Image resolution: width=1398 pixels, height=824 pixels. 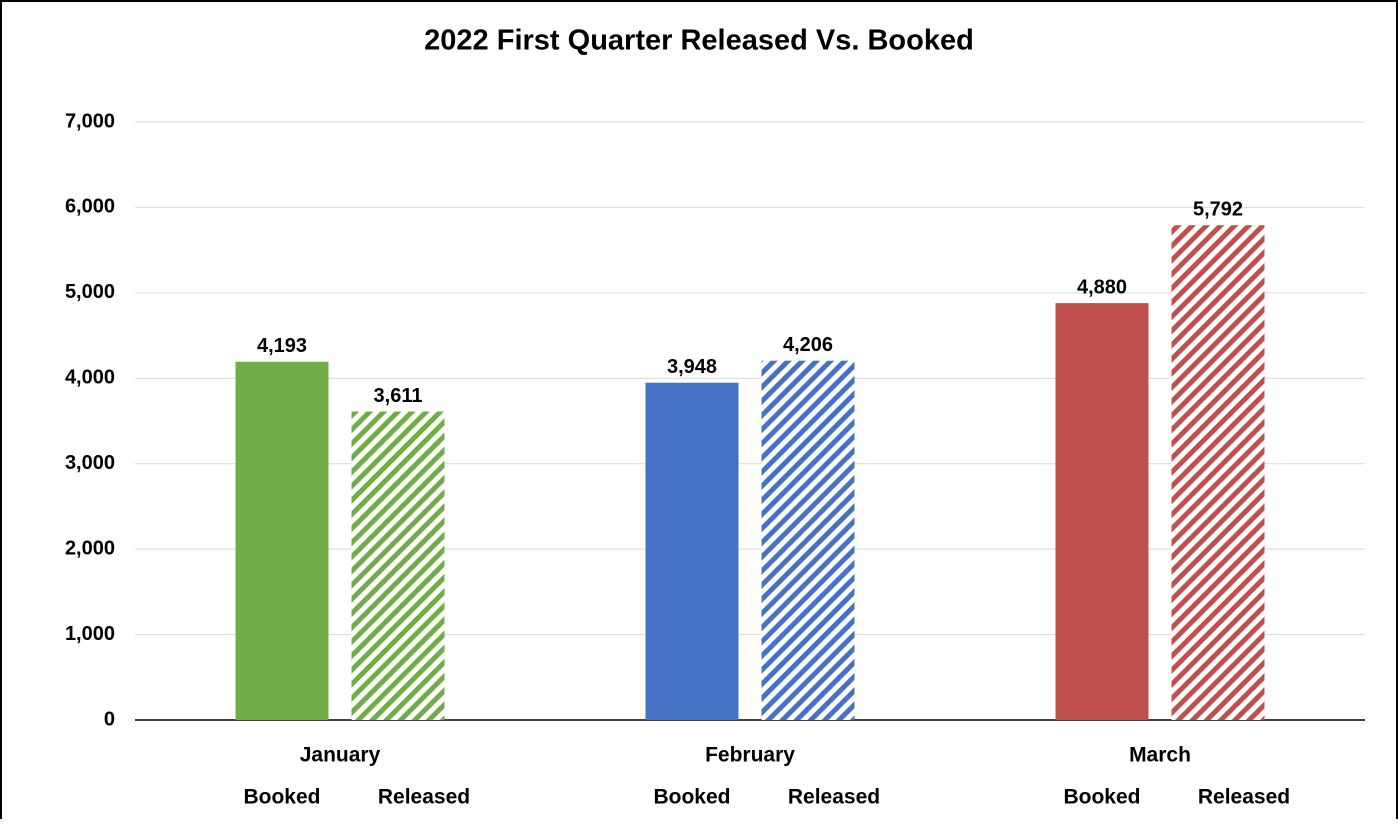 What do you see at coordinates (109, 719) in the screenshot?
I see `y-tick-label: 0` at bounding box center [109, 719].